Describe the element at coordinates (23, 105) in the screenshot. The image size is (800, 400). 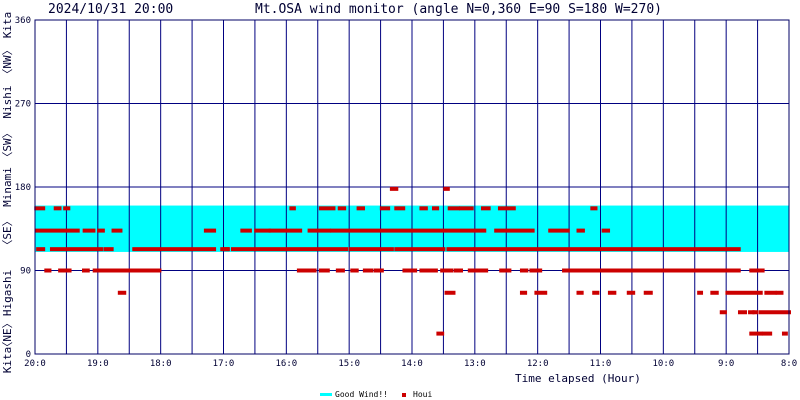
I see `y-tick-label: 270` at that location.